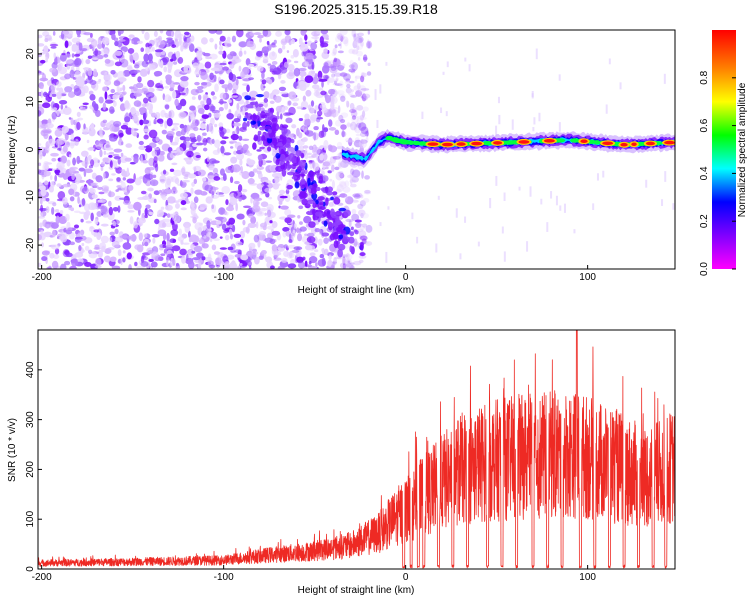 This screenshot has width=750, height=600. Describe the element at coordinates (704, 77) in the screenshot. I see `colorbar-tick-label: 0.8` at that location.